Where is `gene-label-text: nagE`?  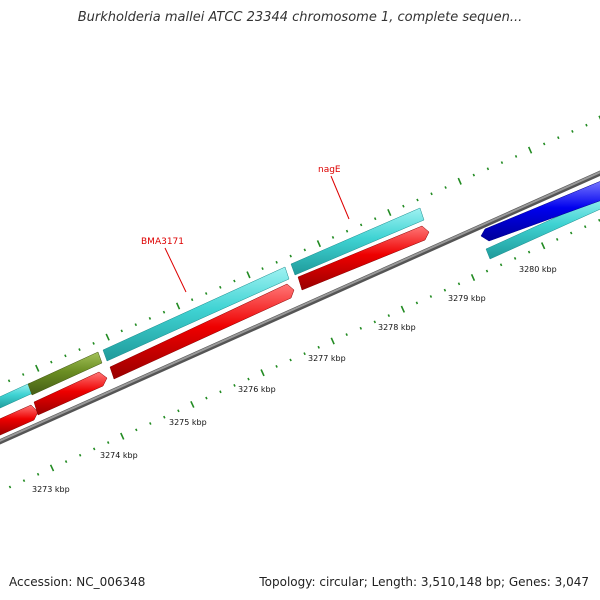
gene-label-text: nagE is located at coordinates (329, 170).